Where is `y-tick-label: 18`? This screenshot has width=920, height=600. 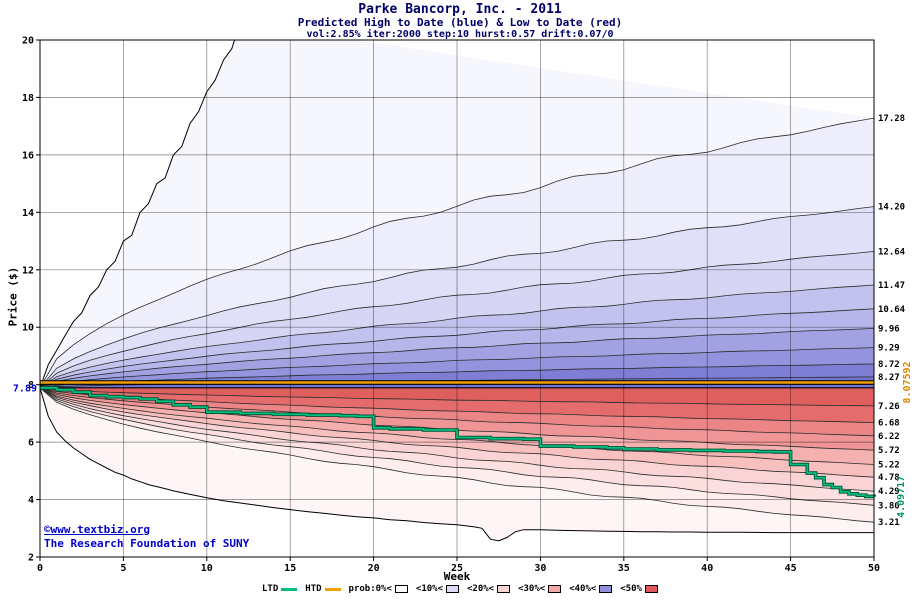 y-tick-label: 18 is located at coordinates (28, 98).